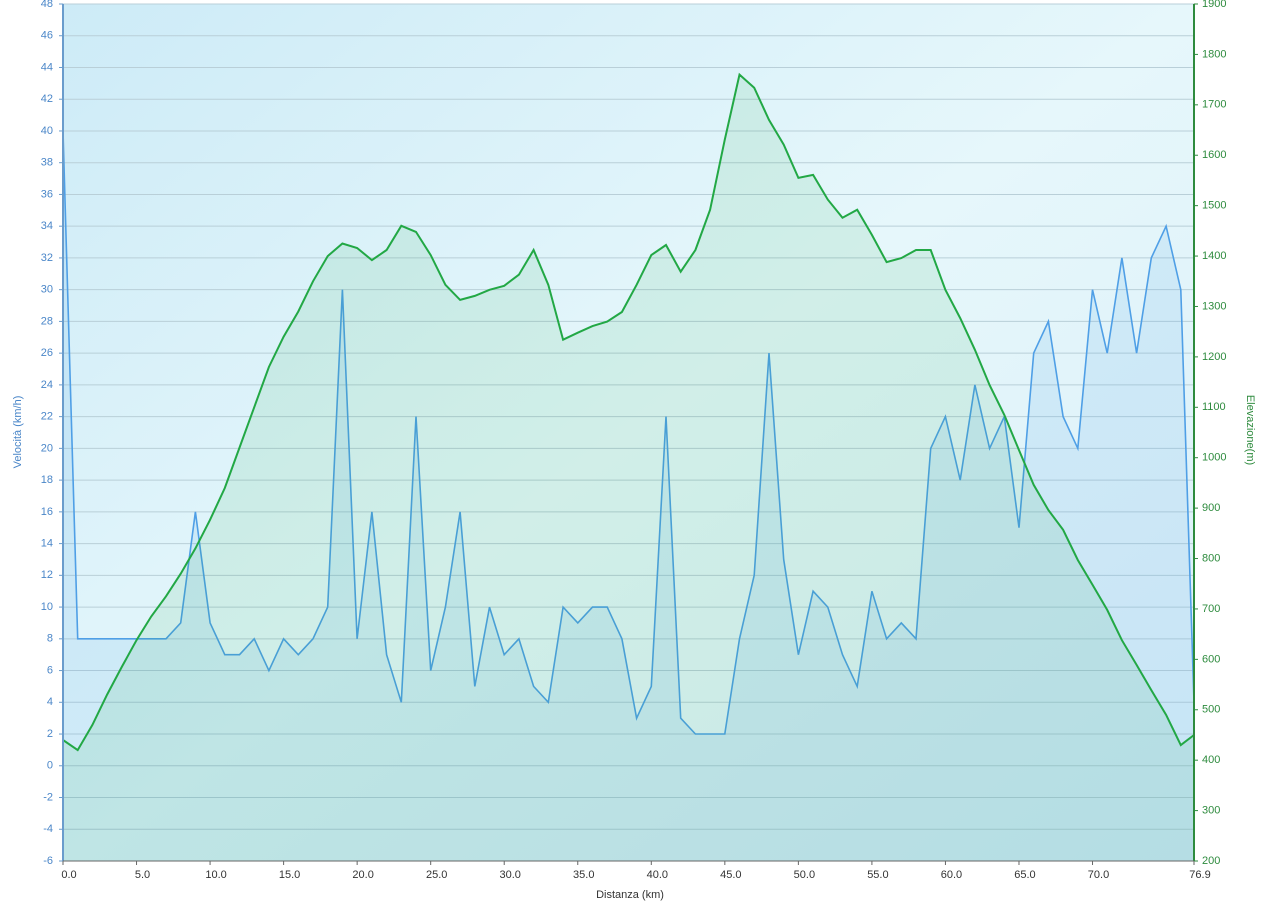  I want to click on x-tick-label: 45.0, so click(730, 875).